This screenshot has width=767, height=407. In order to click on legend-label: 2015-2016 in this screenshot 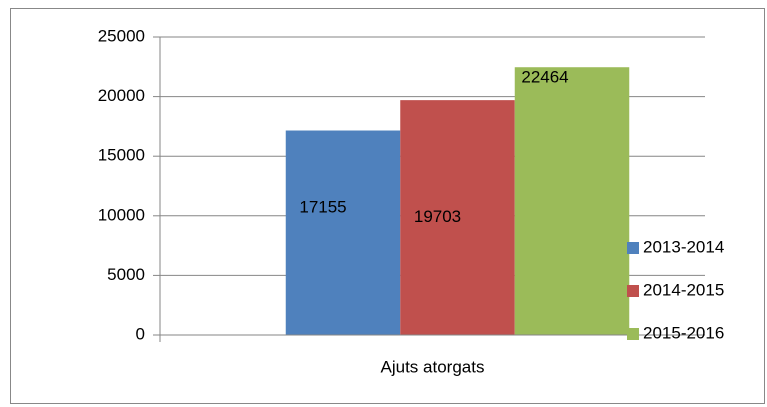, I will do `click(683, 332)`.